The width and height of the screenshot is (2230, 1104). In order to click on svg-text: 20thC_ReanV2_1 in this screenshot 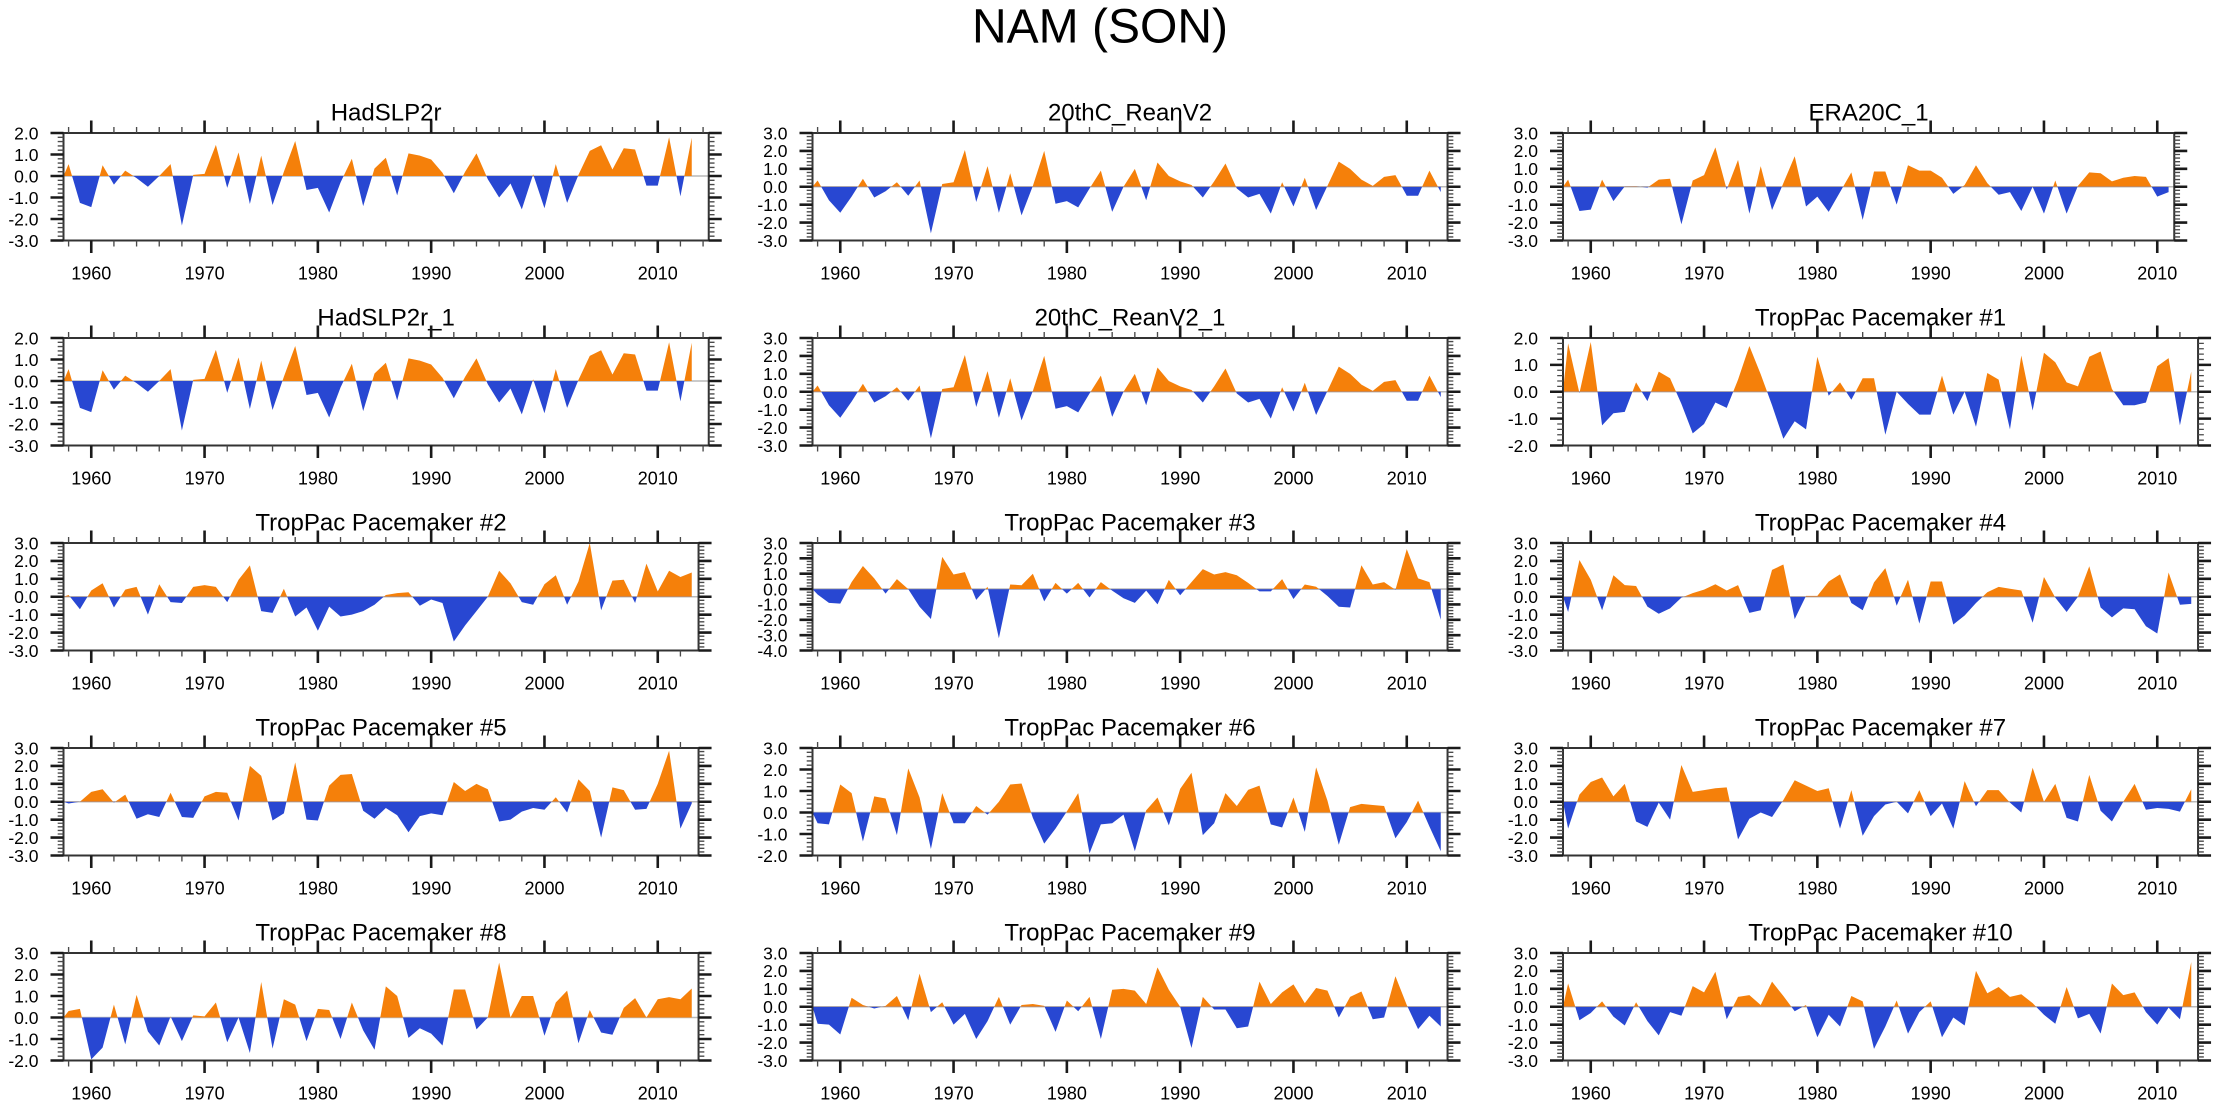, I will do `click(1130, 318)`.